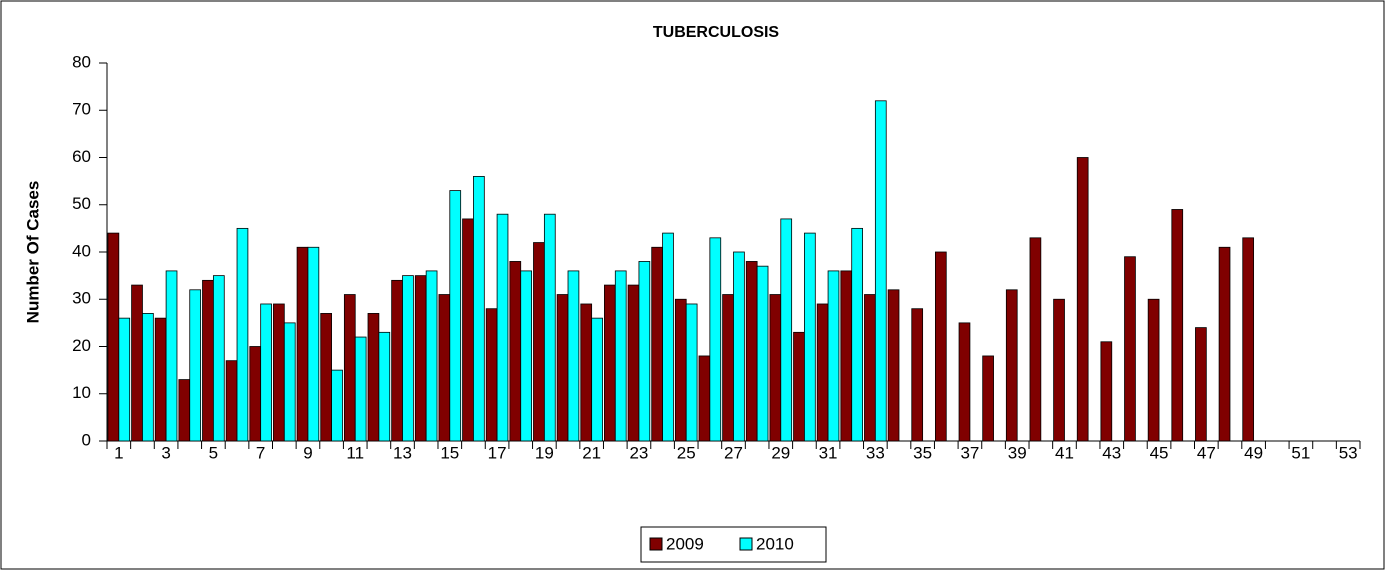  What do you see at coordinates (81, 250) in the screenshot?
I see `y-tick-label: 40` at bounding box center [81, 250].